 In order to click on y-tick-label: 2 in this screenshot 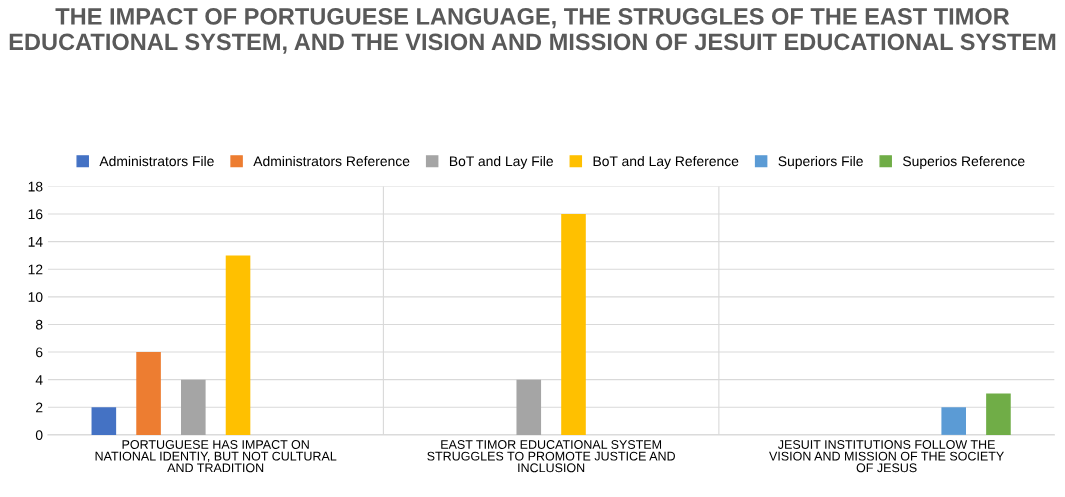, I will do `click(39, 407)`.